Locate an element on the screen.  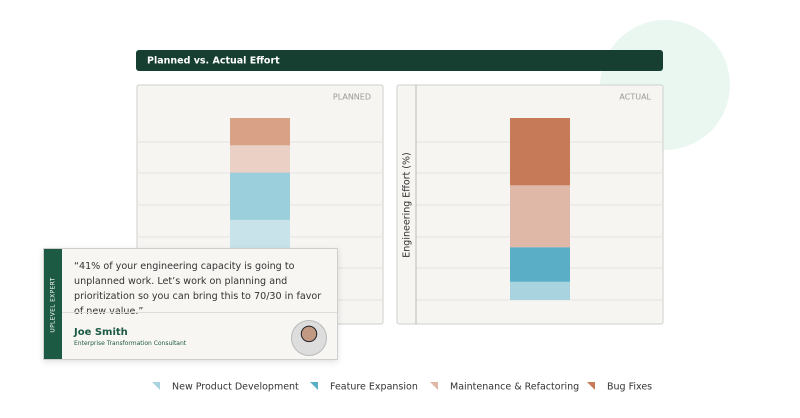
y-axis-label: Engineering Effort (%) is located at coordinates (407, 204).